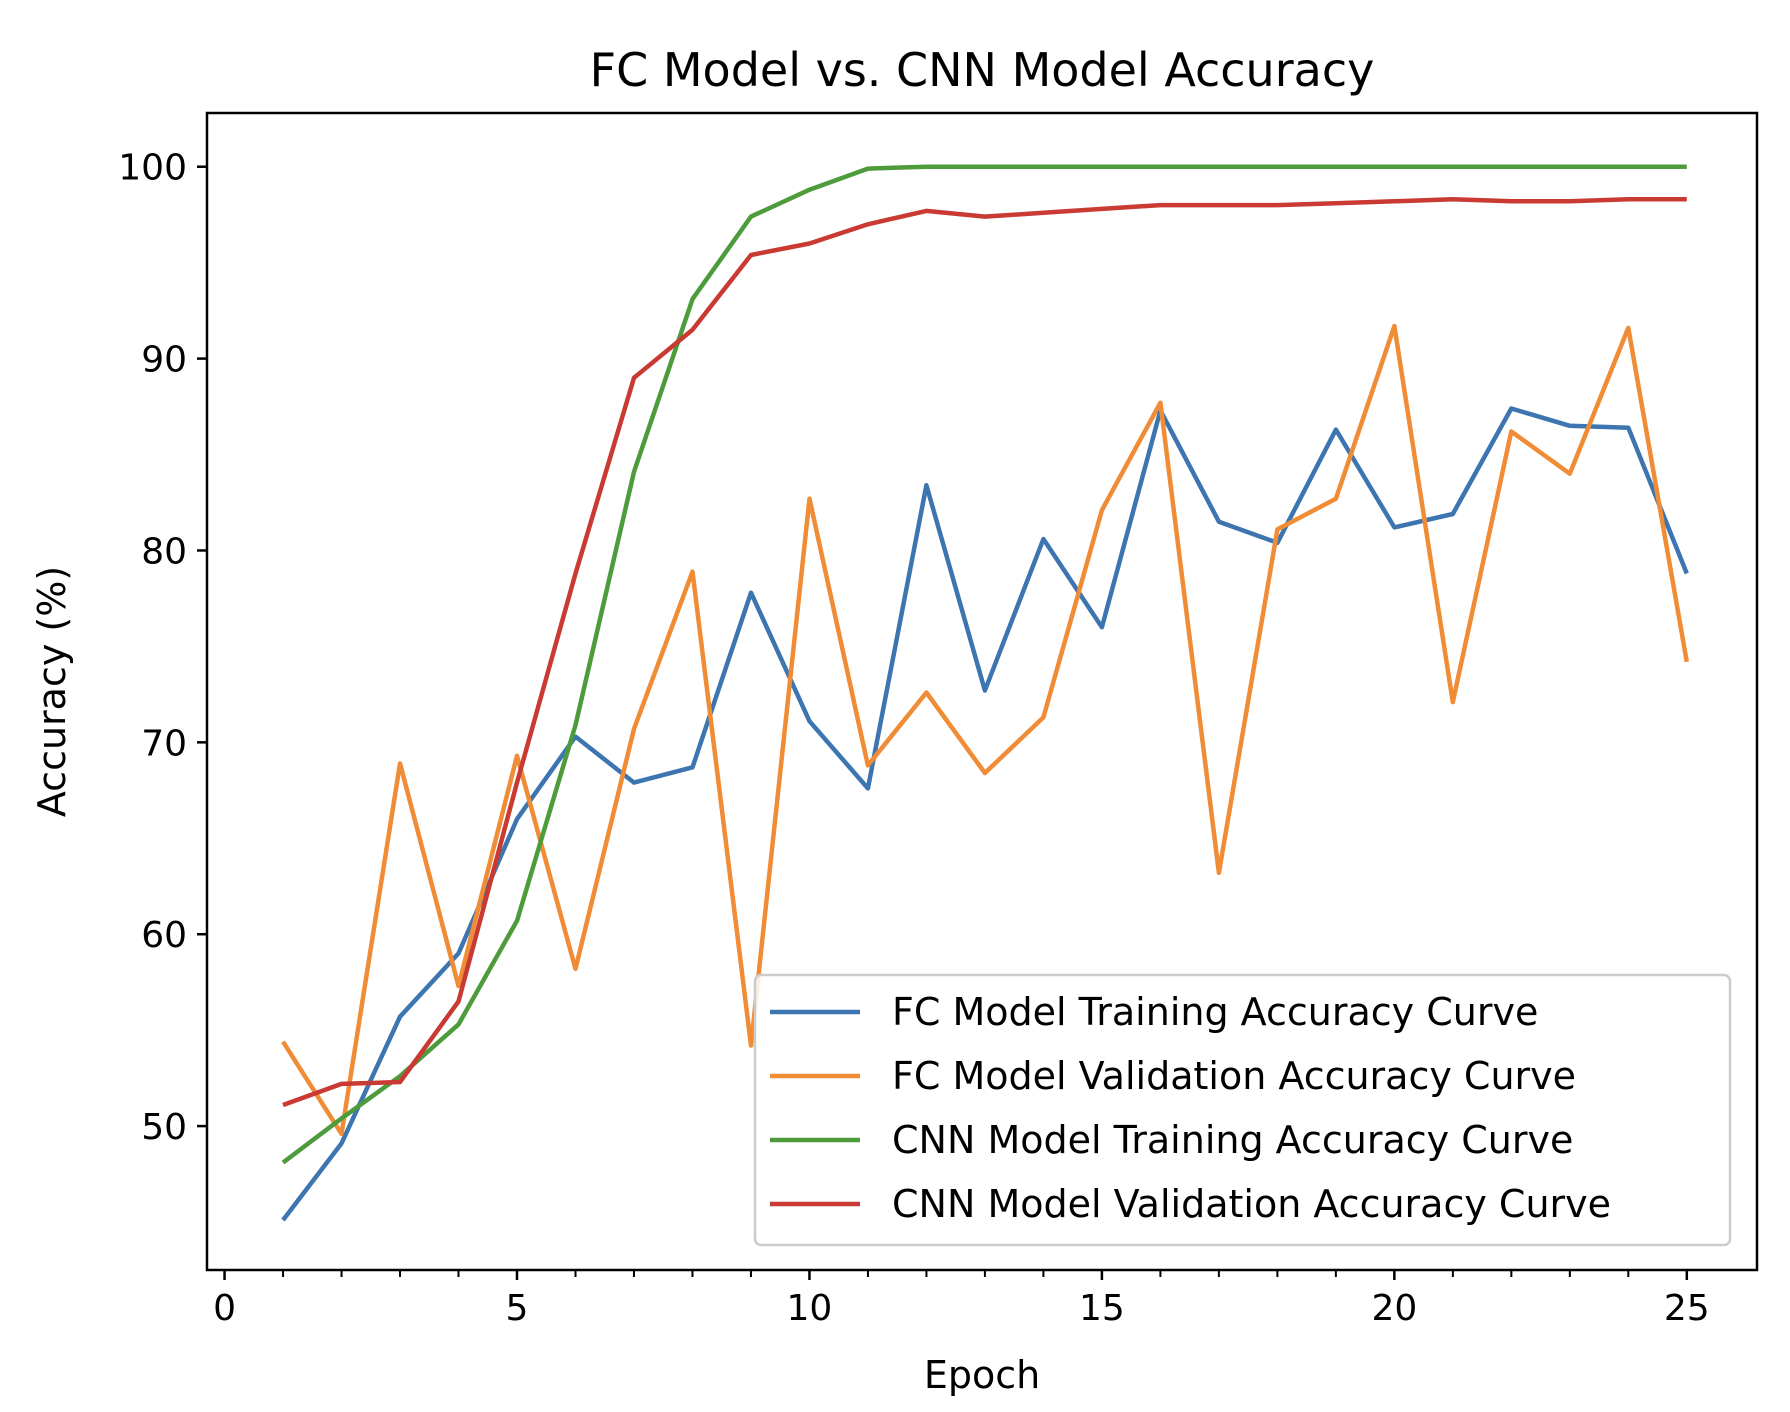 The height and width of the screenshot is (1412, 1790). What do you see at coordinates (810, 1308) in the screenshot?
I see `x-tick-label: 10` at bounding box center [810, 1308].